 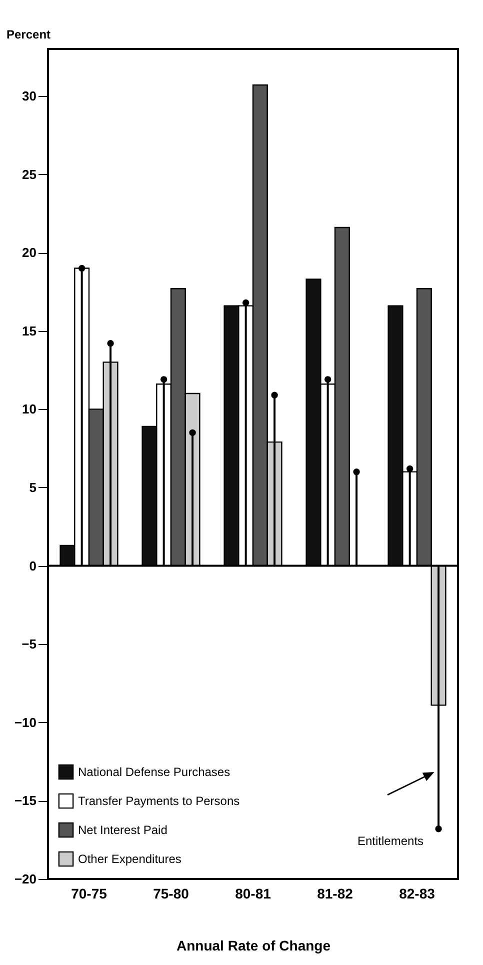 What do you see at coordinates (89, 894) in the screenshot?
I see `x-tick-label: 70-75` at bounding box center [89, 894].